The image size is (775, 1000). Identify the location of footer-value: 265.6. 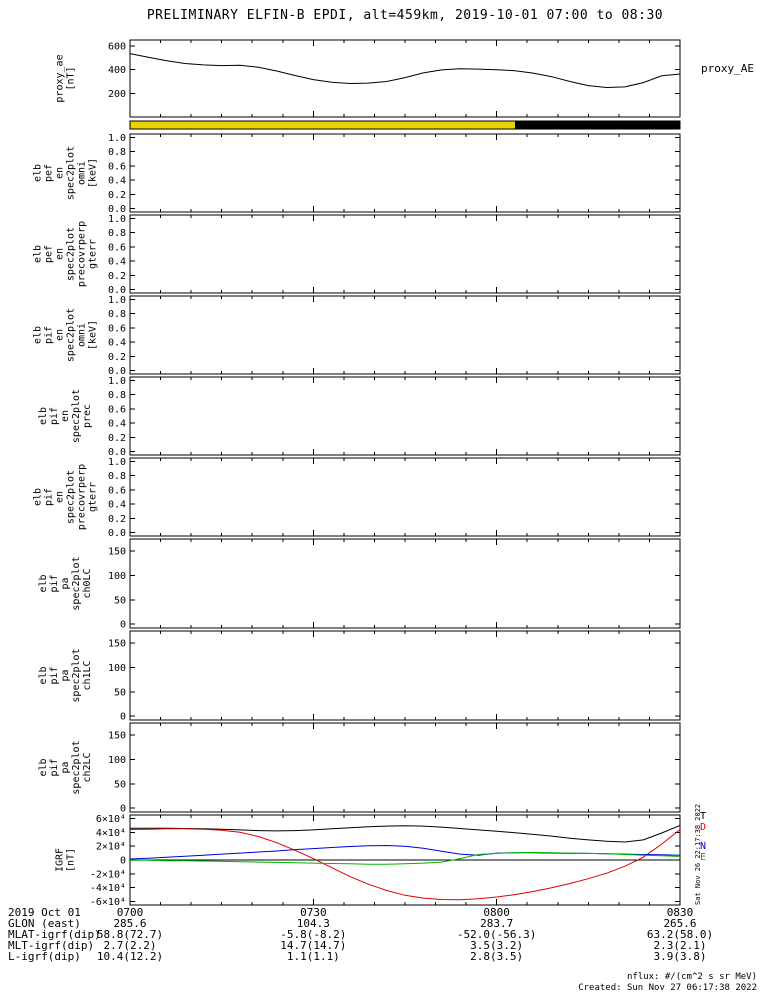
(679, 923).